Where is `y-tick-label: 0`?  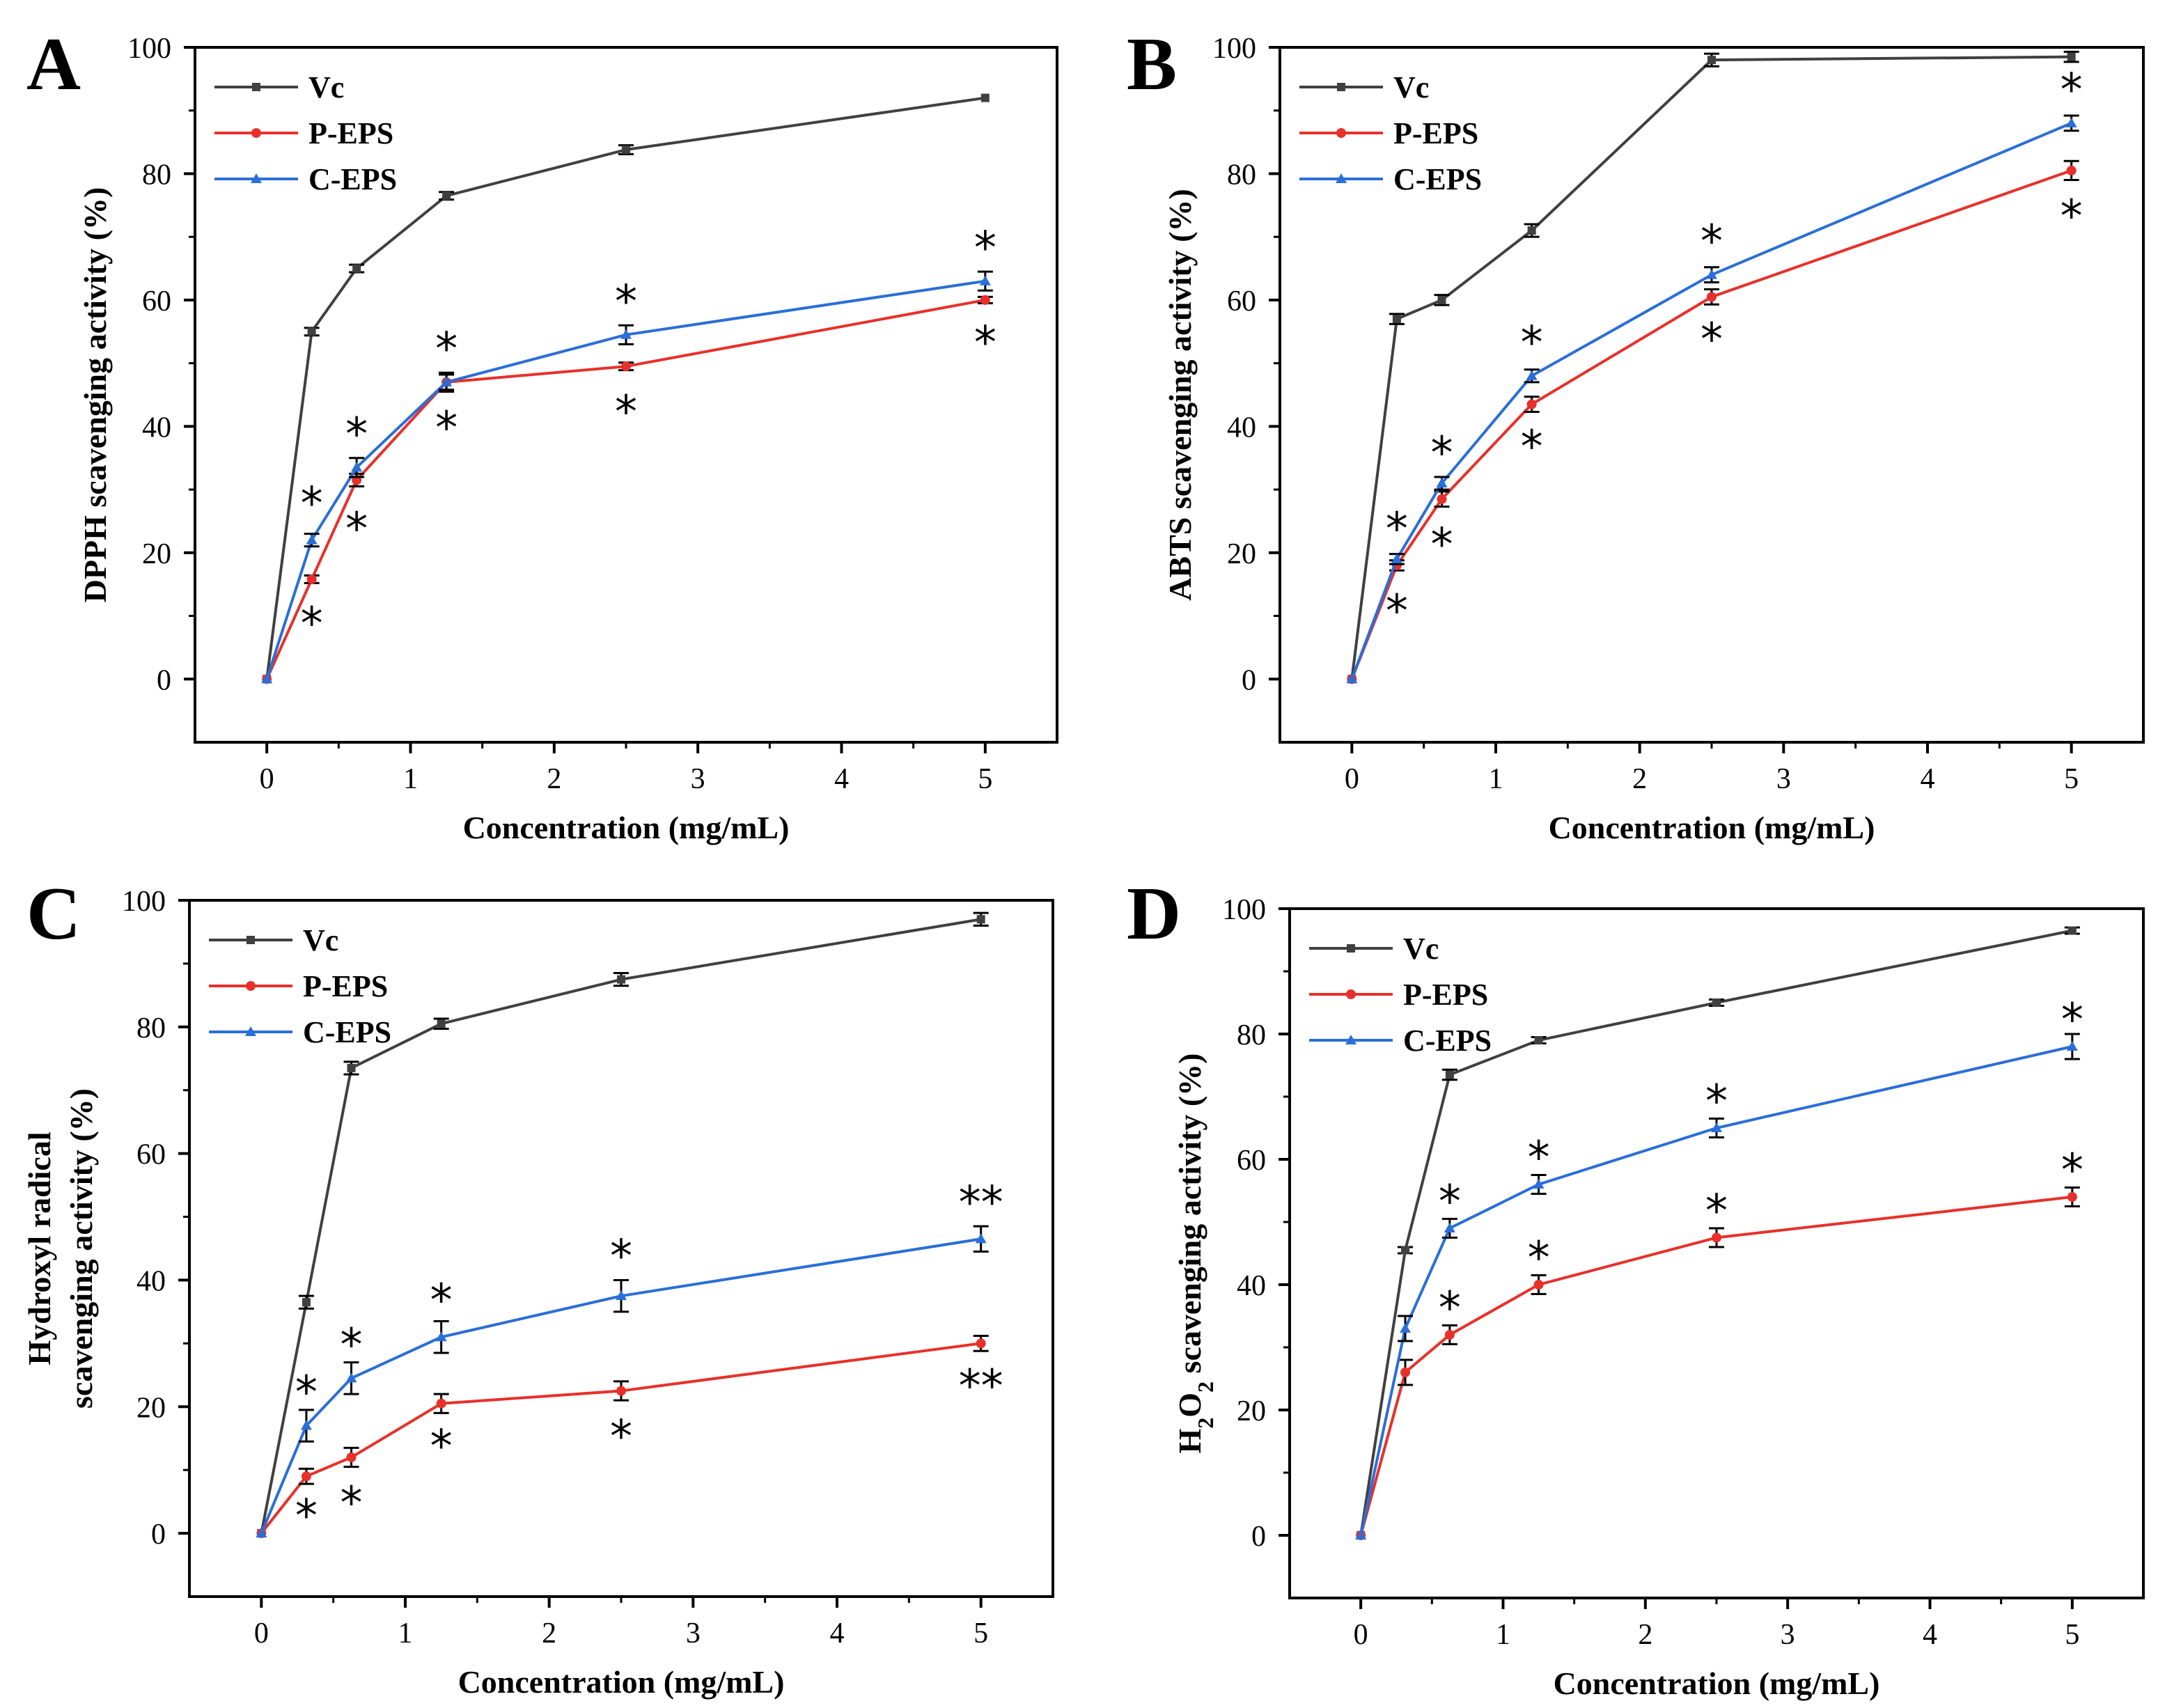
y-tick-label: 0 is located at coordinates (1258, 1537).